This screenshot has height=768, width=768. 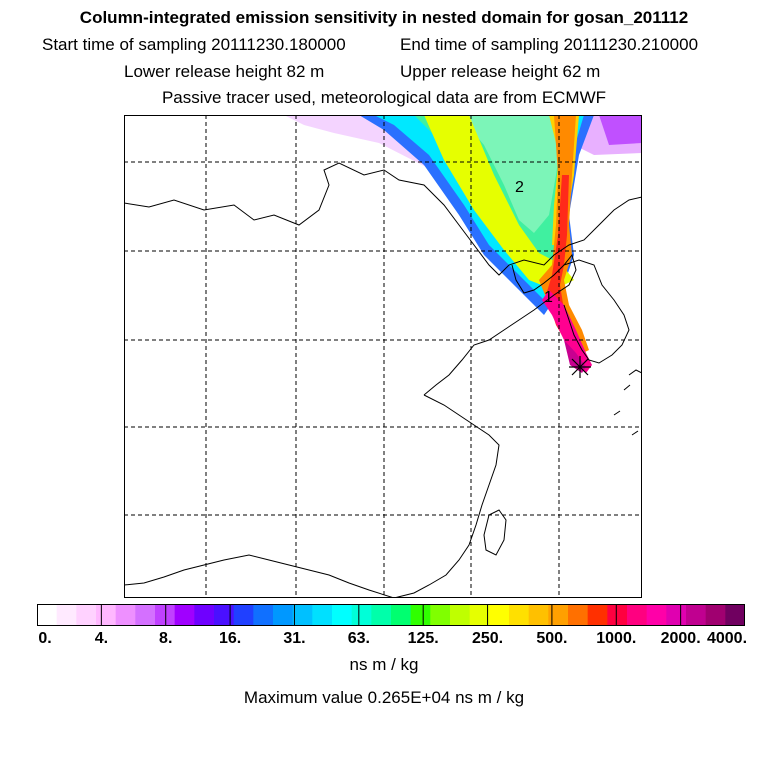 I want to click on colorbar-tick-label: 63., so click(x=358, y=638).